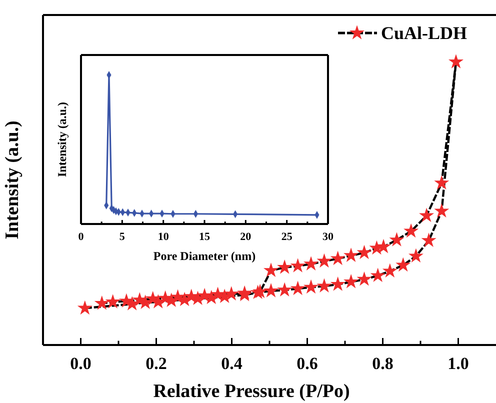  What do you see at coordinates (424, 33) in the screenshot?
I see `legend-label: CuAl-LDH` at bounding box center [424, 33].